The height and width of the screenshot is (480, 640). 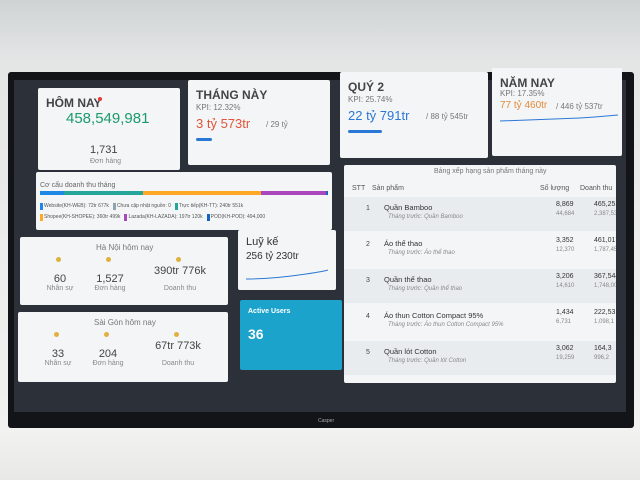 What do you see at coordinates (223, 123) in the screenshot?
I see `value: 3 tỷ 573tr` at bounding box center [223, 123].